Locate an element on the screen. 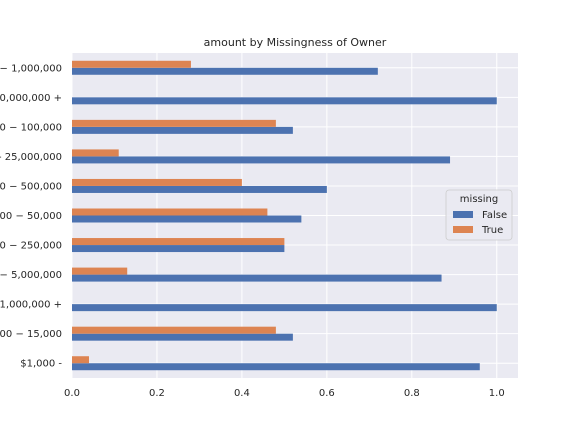 The height and width of the screenshot is (432, 576). y-tick-label: $1,000,000 + is located at coordinates (31, 305).